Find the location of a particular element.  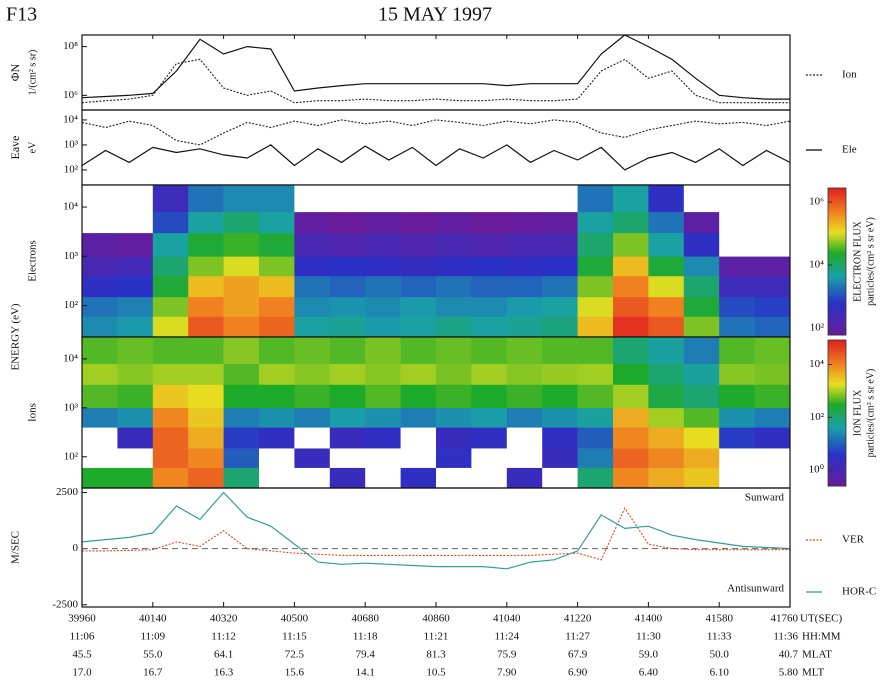

y-axis-label: Ions is located at coordinates (33, 412).